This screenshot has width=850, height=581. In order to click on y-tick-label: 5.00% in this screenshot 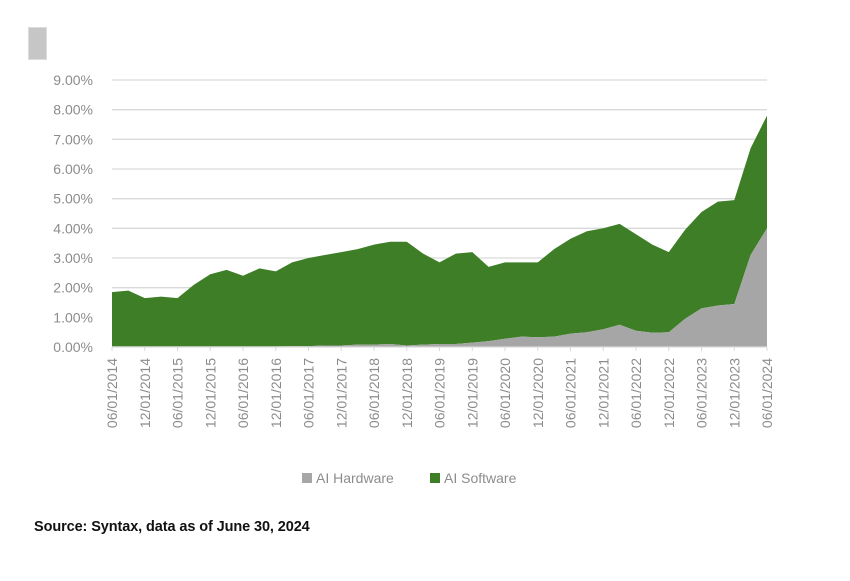, I will do `click(73, 199)`.